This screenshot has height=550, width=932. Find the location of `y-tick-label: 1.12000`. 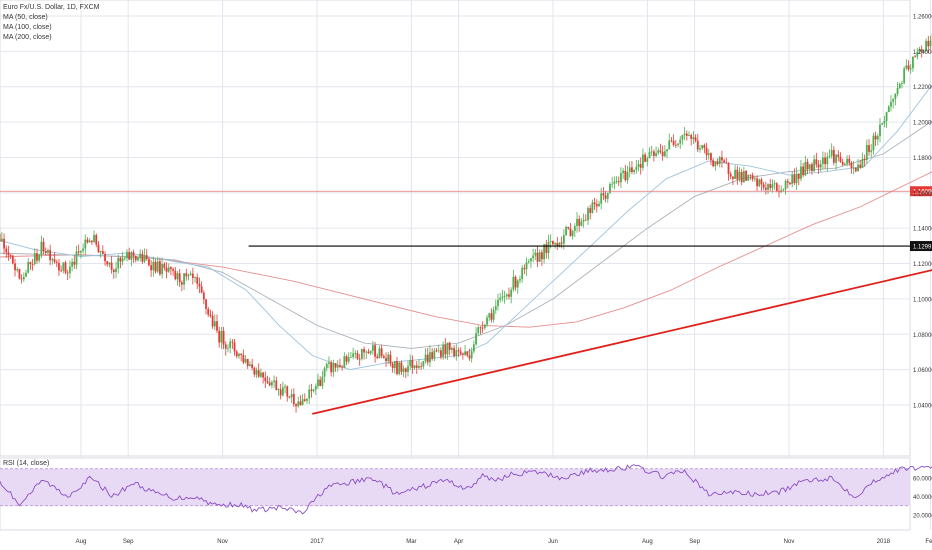

y-tick-label: 1.12000 is located at coordinates (922, 265).